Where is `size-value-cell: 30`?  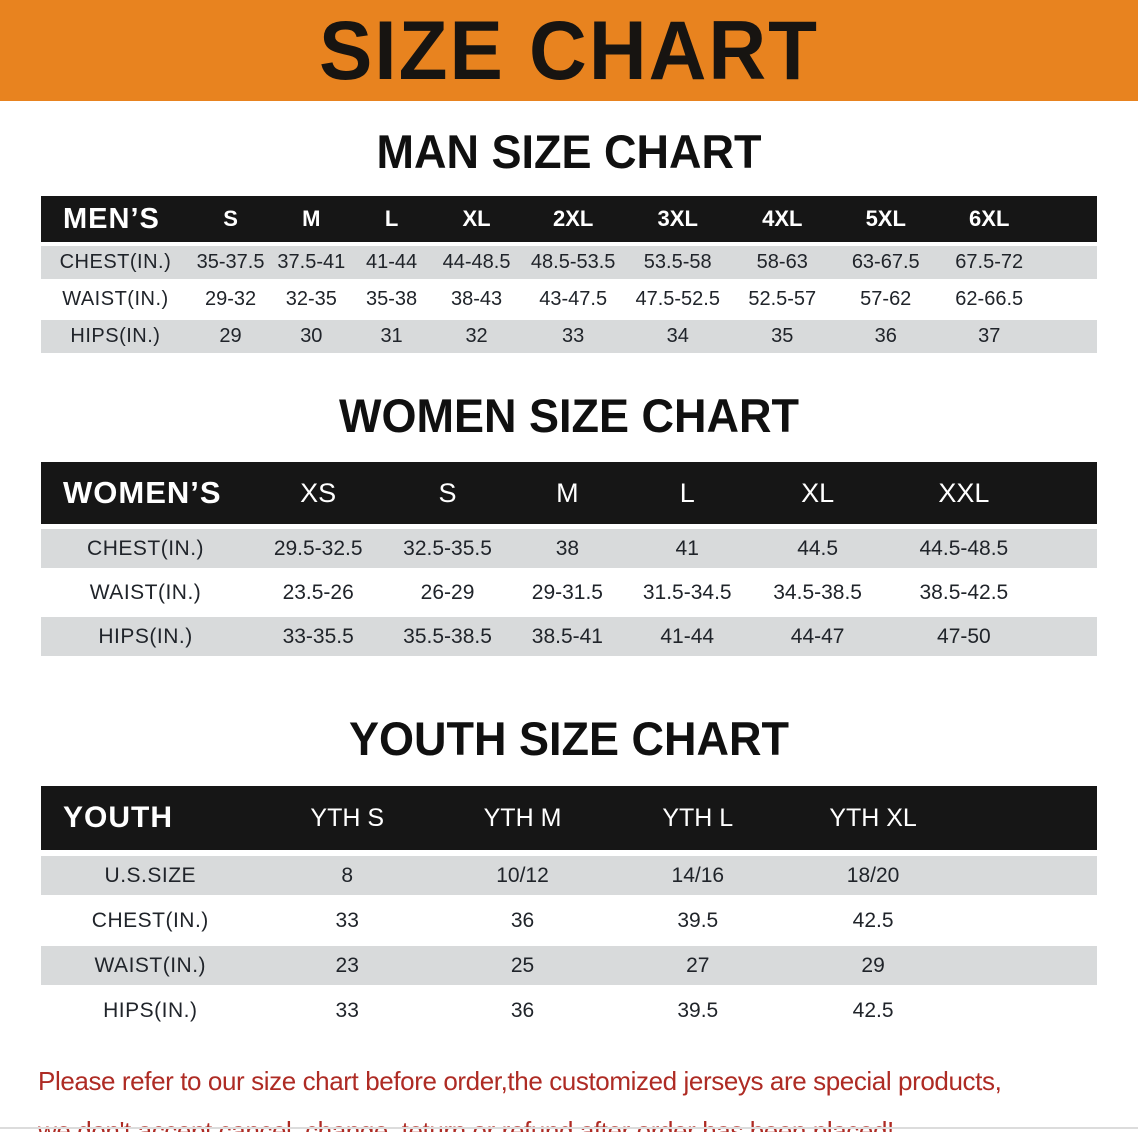
size-value-cell: 30 is located at coordinates (311, 334).